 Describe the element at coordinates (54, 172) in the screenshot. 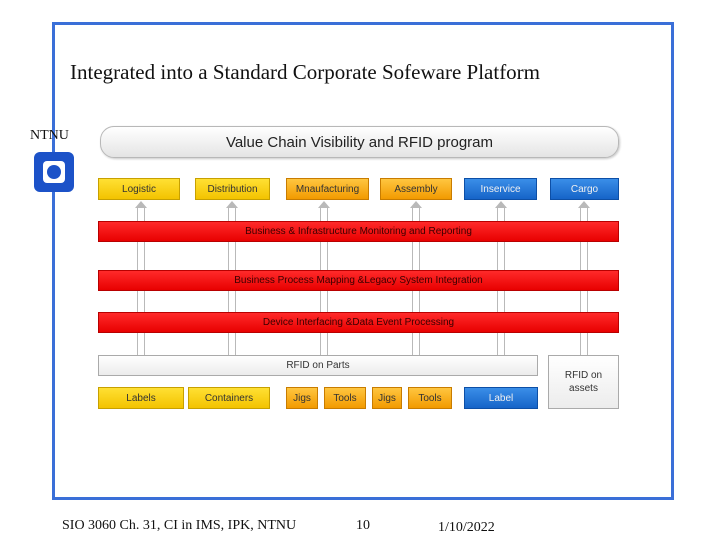

I see `ntnu-logo-icon` at that location.